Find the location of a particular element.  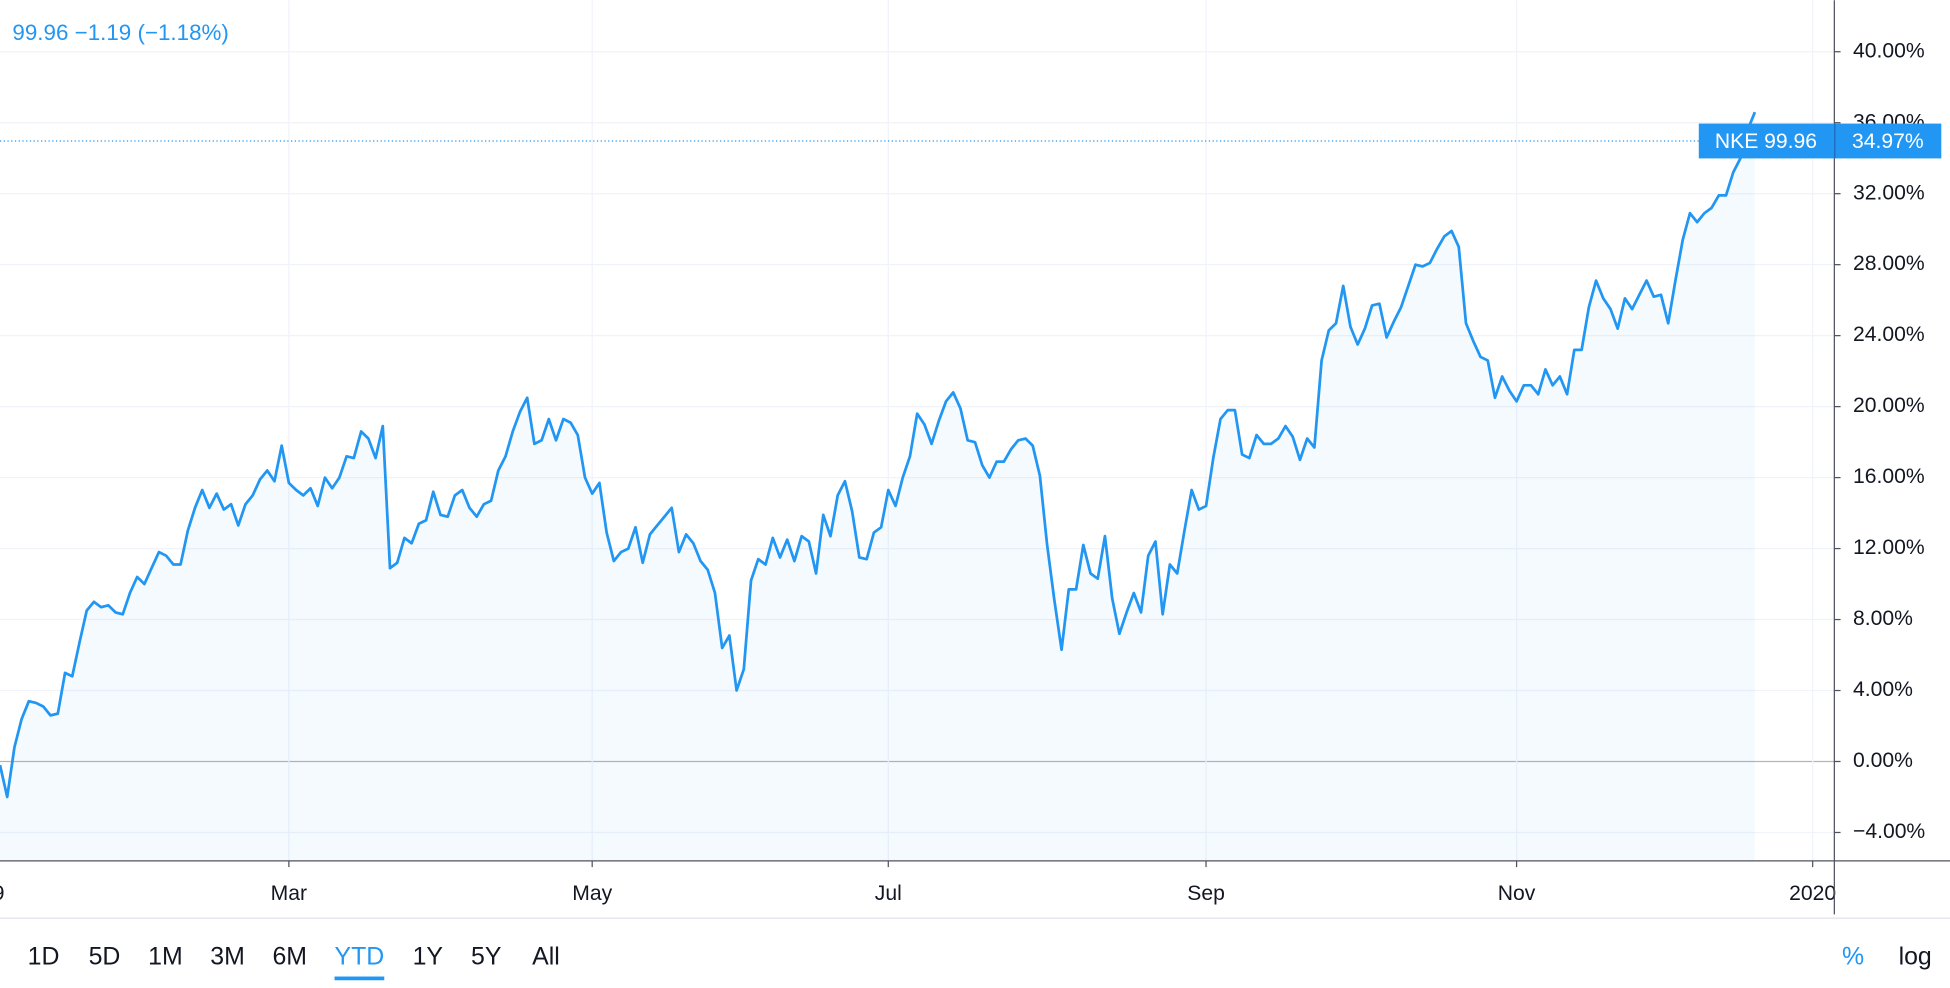

x-tick-label: 2020 is located at coordinates (1812, 893).